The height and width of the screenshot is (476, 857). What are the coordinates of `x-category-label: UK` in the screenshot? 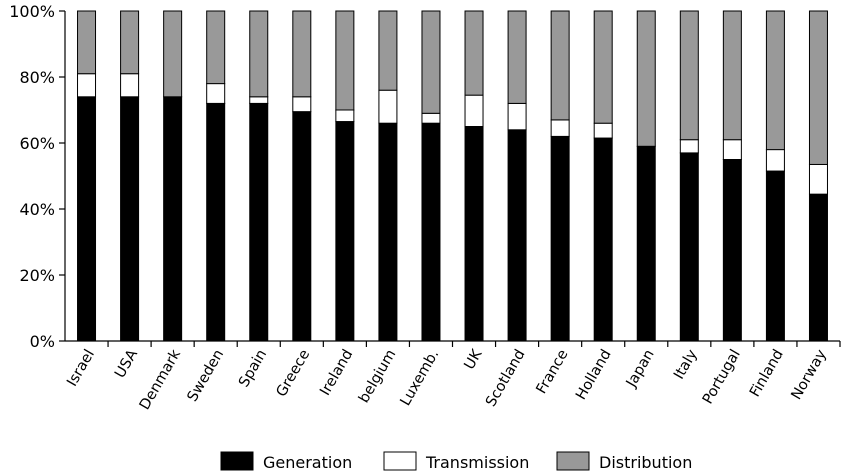 It's located at (474, 360).